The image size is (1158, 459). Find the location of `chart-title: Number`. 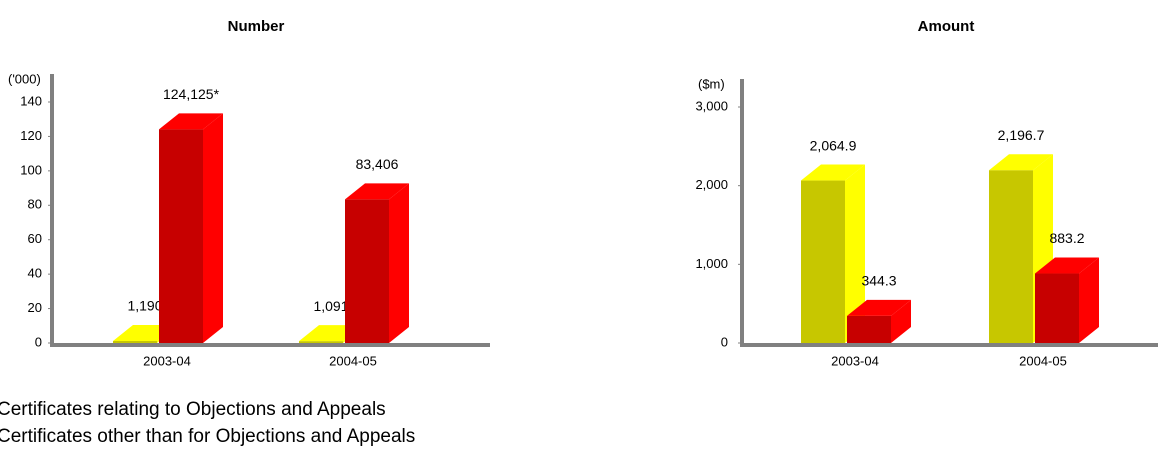

chart-title: Number is located at coordinates (256, 26).